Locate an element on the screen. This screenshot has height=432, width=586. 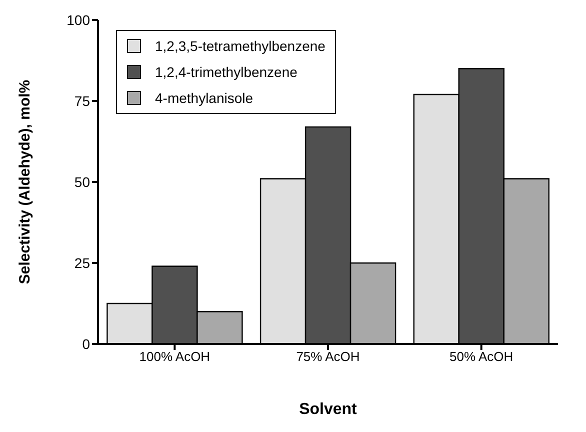
x-tick-label: 50% AcOH is located at coordinates (482, 356).